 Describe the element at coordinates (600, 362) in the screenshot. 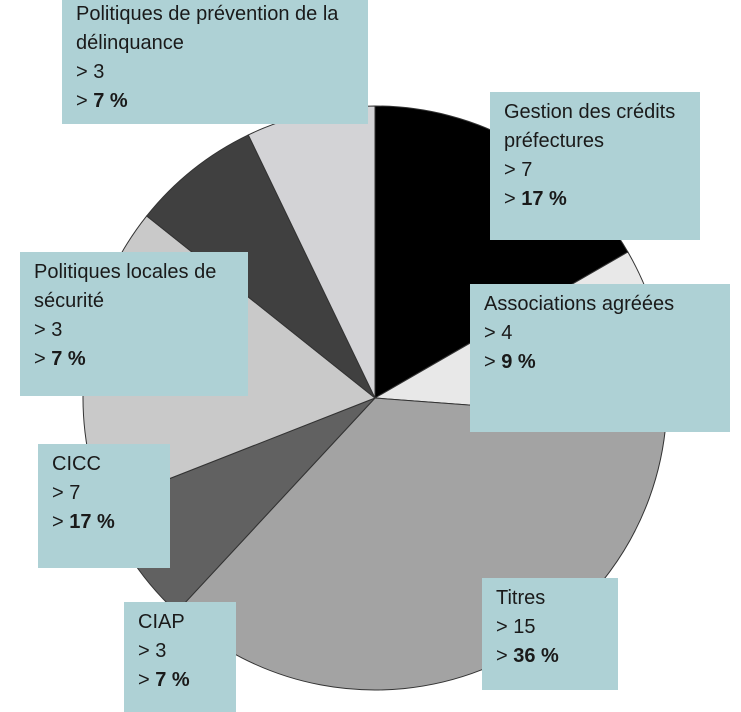

I see `percent-line: > 9 %` at that location.